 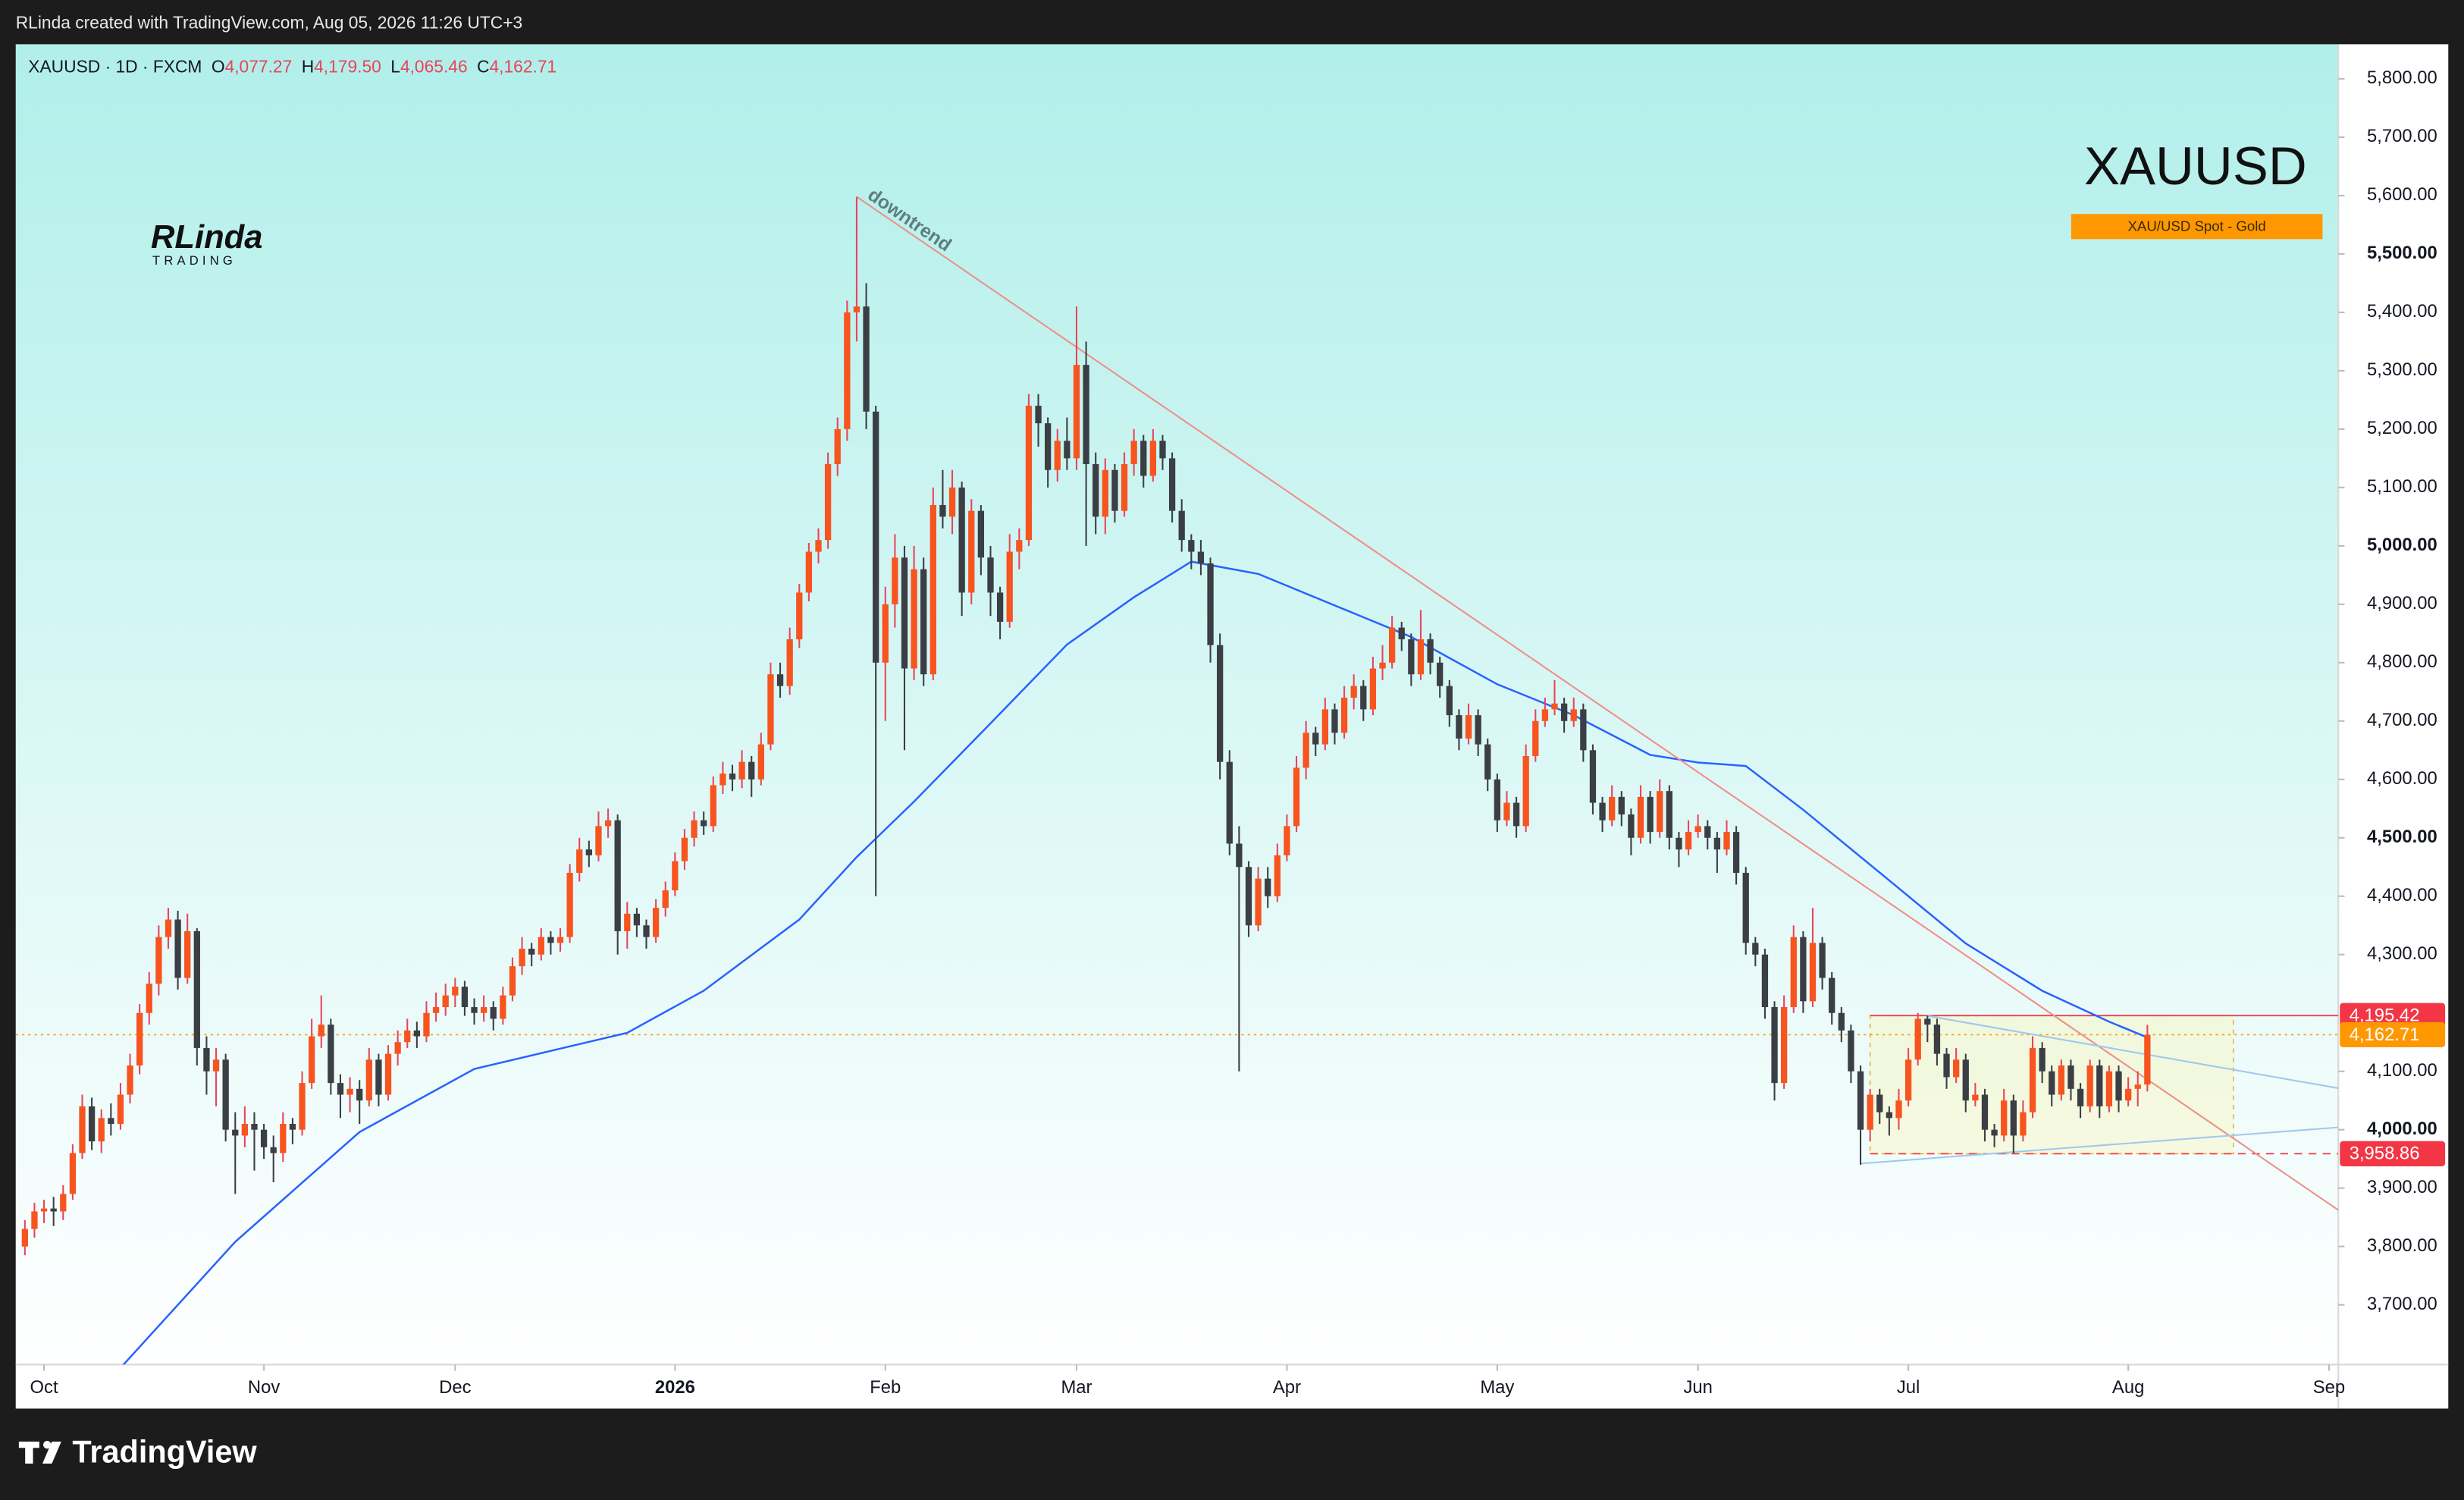 What do you see at coordinates (2402, 78) in the screenshot?
I see `y-tick-label: 5,800.00` at bounding box center [2402, 78].